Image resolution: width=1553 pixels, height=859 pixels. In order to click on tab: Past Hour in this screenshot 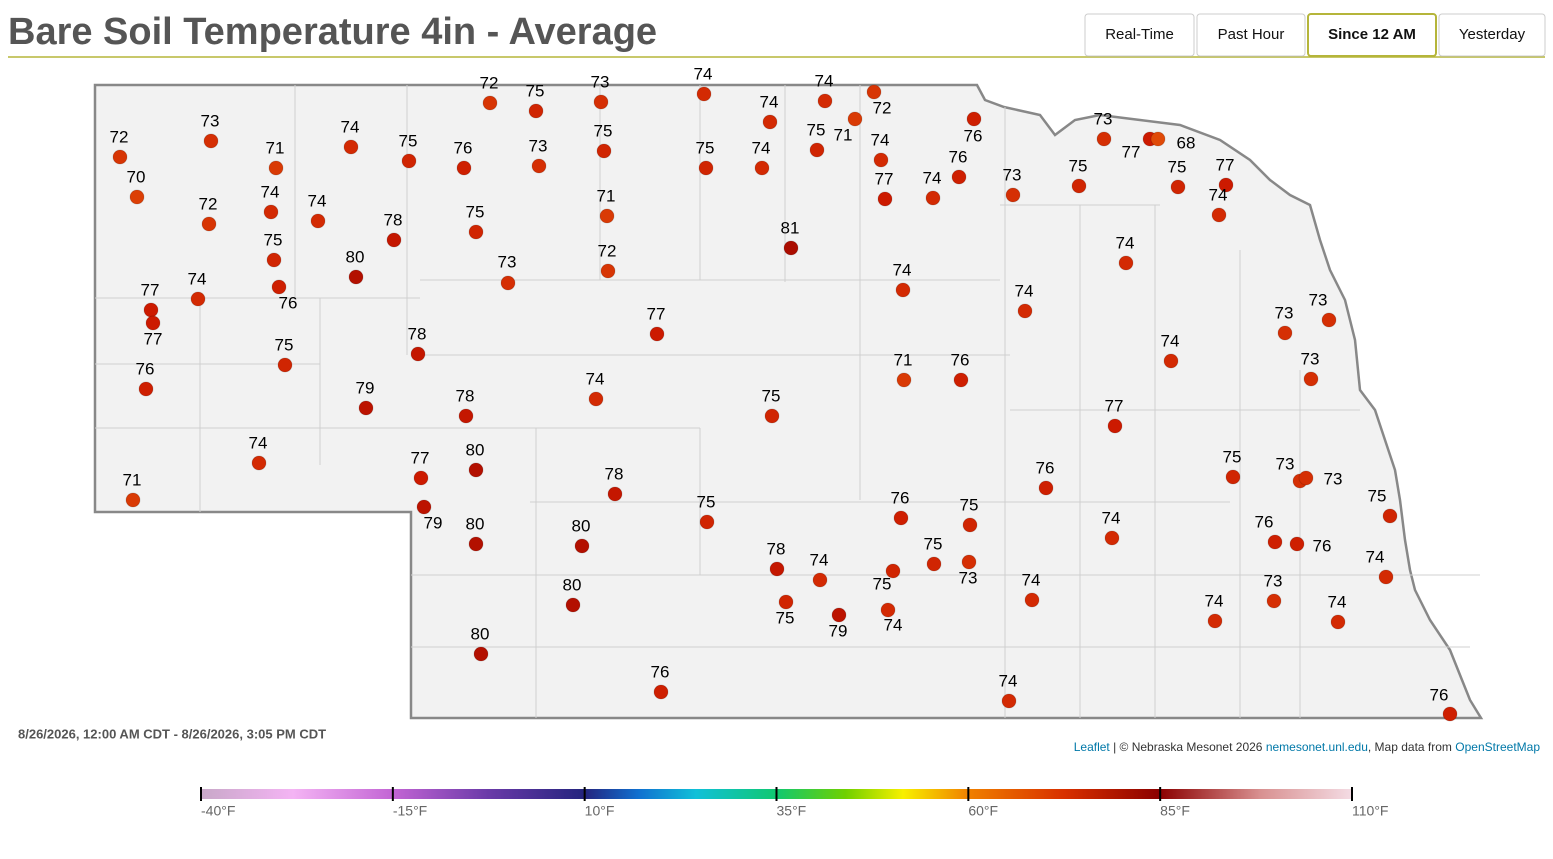, I will do `click(1251, 35)`.